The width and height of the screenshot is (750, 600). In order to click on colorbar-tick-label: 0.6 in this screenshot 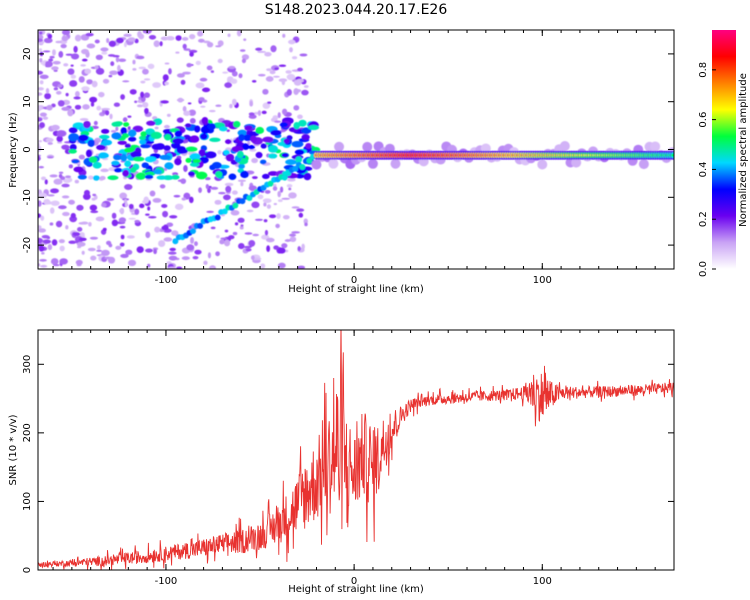, I will do `click(703, 120)`.